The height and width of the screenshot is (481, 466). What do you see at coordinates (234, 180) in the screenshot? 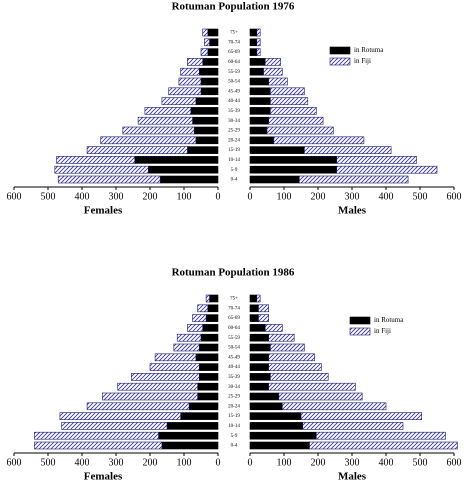
I see `category-label: 0-4` at bounding box center [234, 180].